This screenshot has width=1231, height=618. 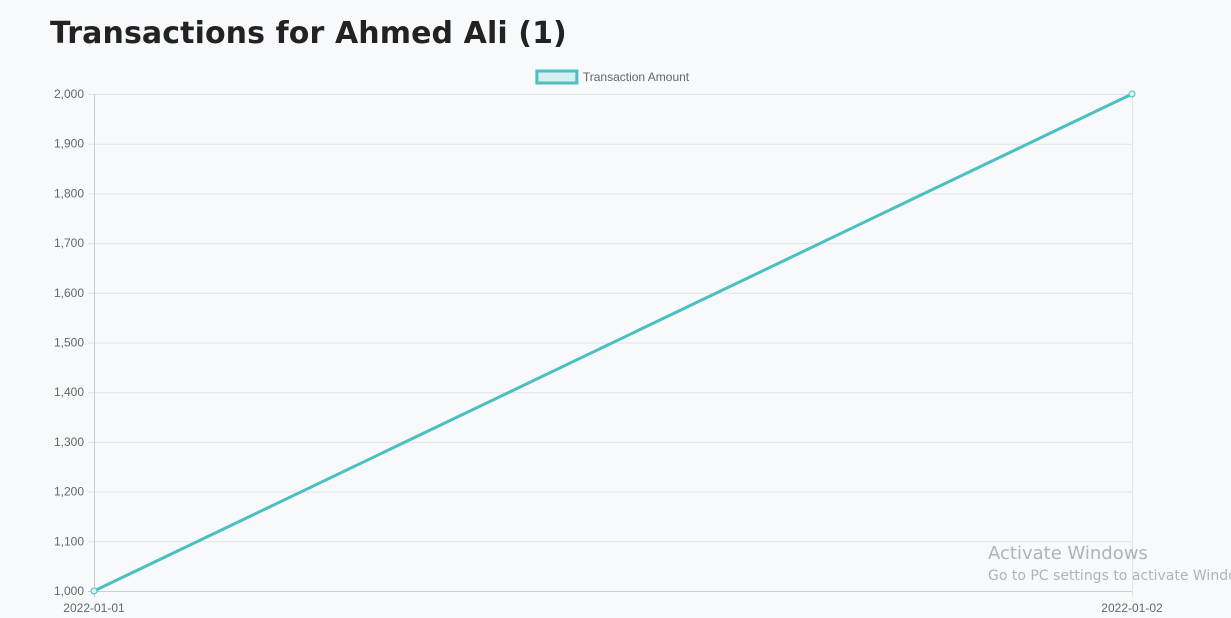 What do you see at coordinates (69, 94) in the screenshot?
I see `y-tick-label: 2,000` at bounding box center [69, 94].